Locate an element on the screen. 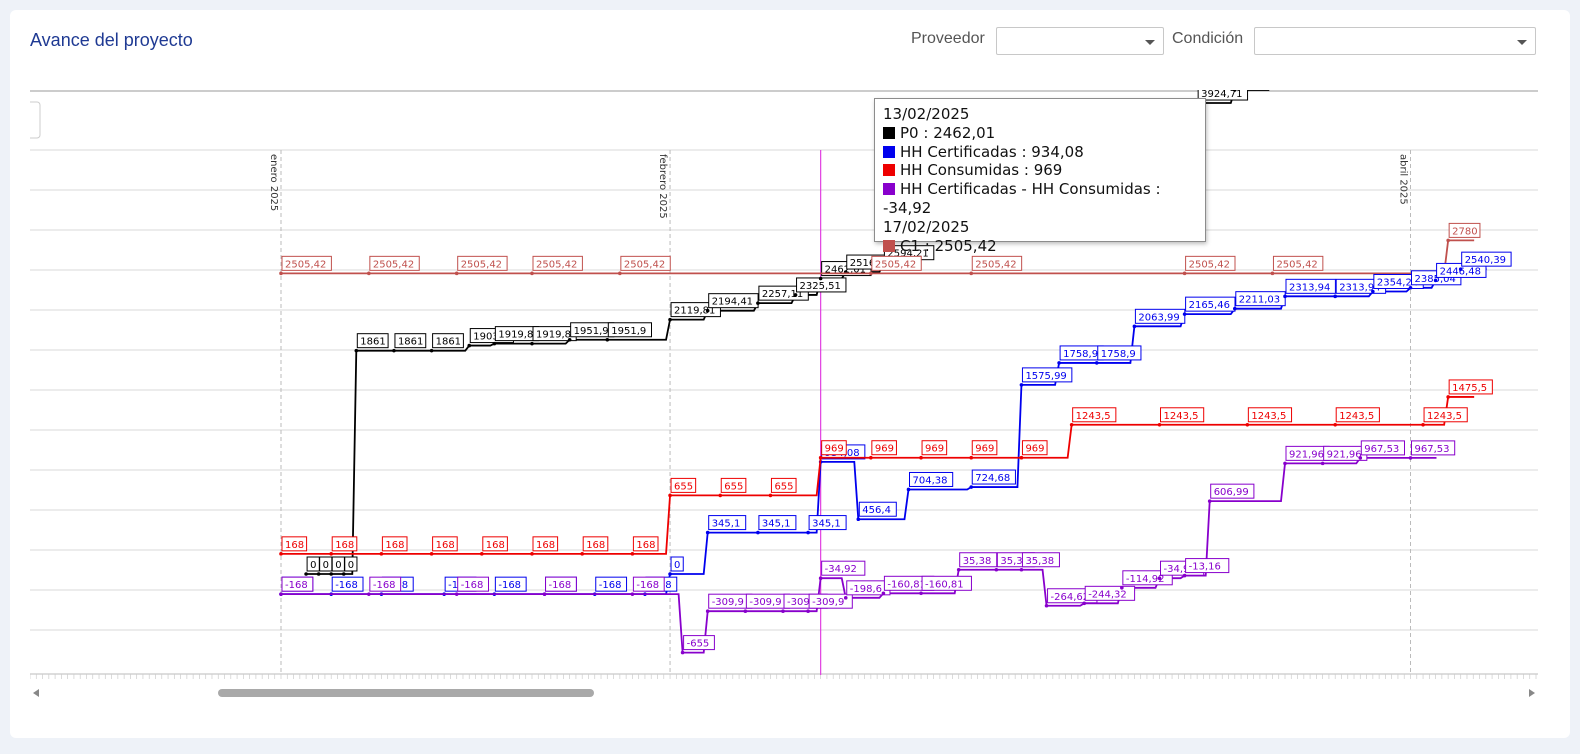  scroll-left-icon is located at coordinates (36, 693).